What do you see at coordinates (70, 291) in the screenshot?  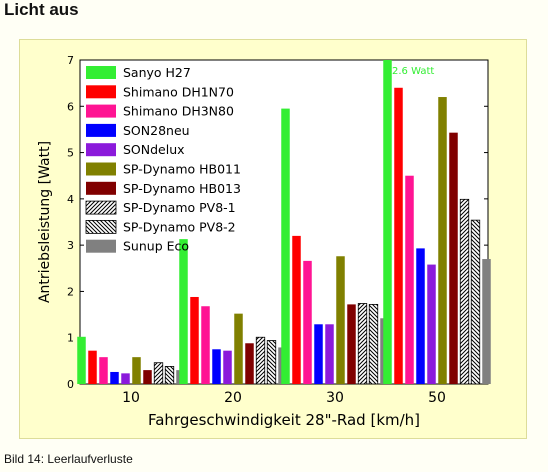 I see `y-tick-label: 2` at bounding box center [70, 291].